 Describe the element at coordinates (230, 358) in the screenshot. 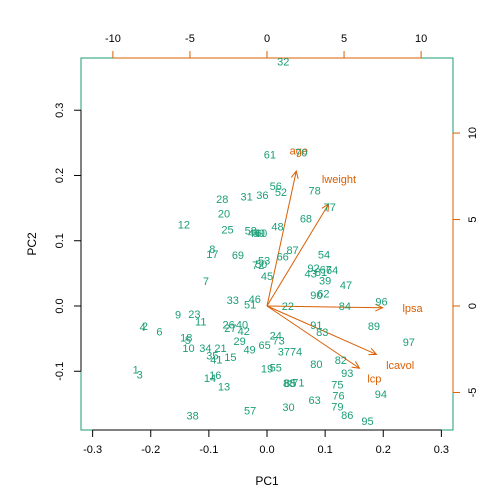

I see `observation-label: 15` at that location.